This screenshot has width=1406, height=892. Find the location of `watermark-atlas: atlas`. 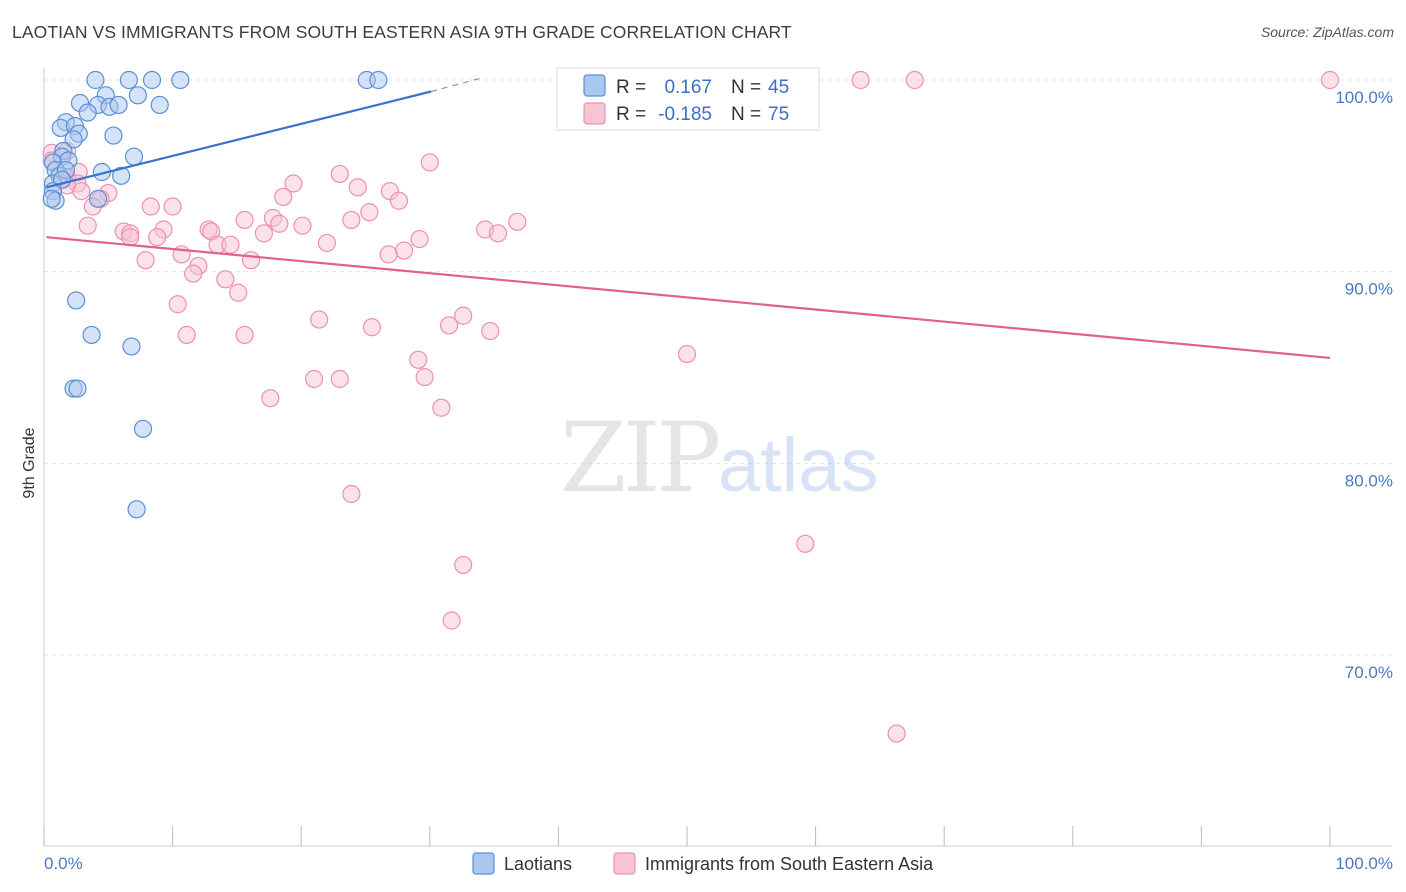

watermark-atlas: atlas is located at coordinates (798, 465).